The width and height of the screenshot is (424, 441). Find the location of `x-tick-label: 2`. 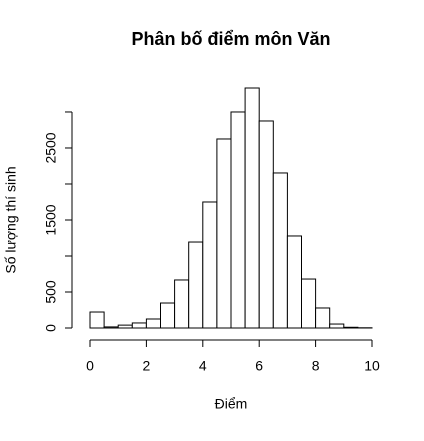

x-tick-label: 2 is located at coordinates (147, 366).